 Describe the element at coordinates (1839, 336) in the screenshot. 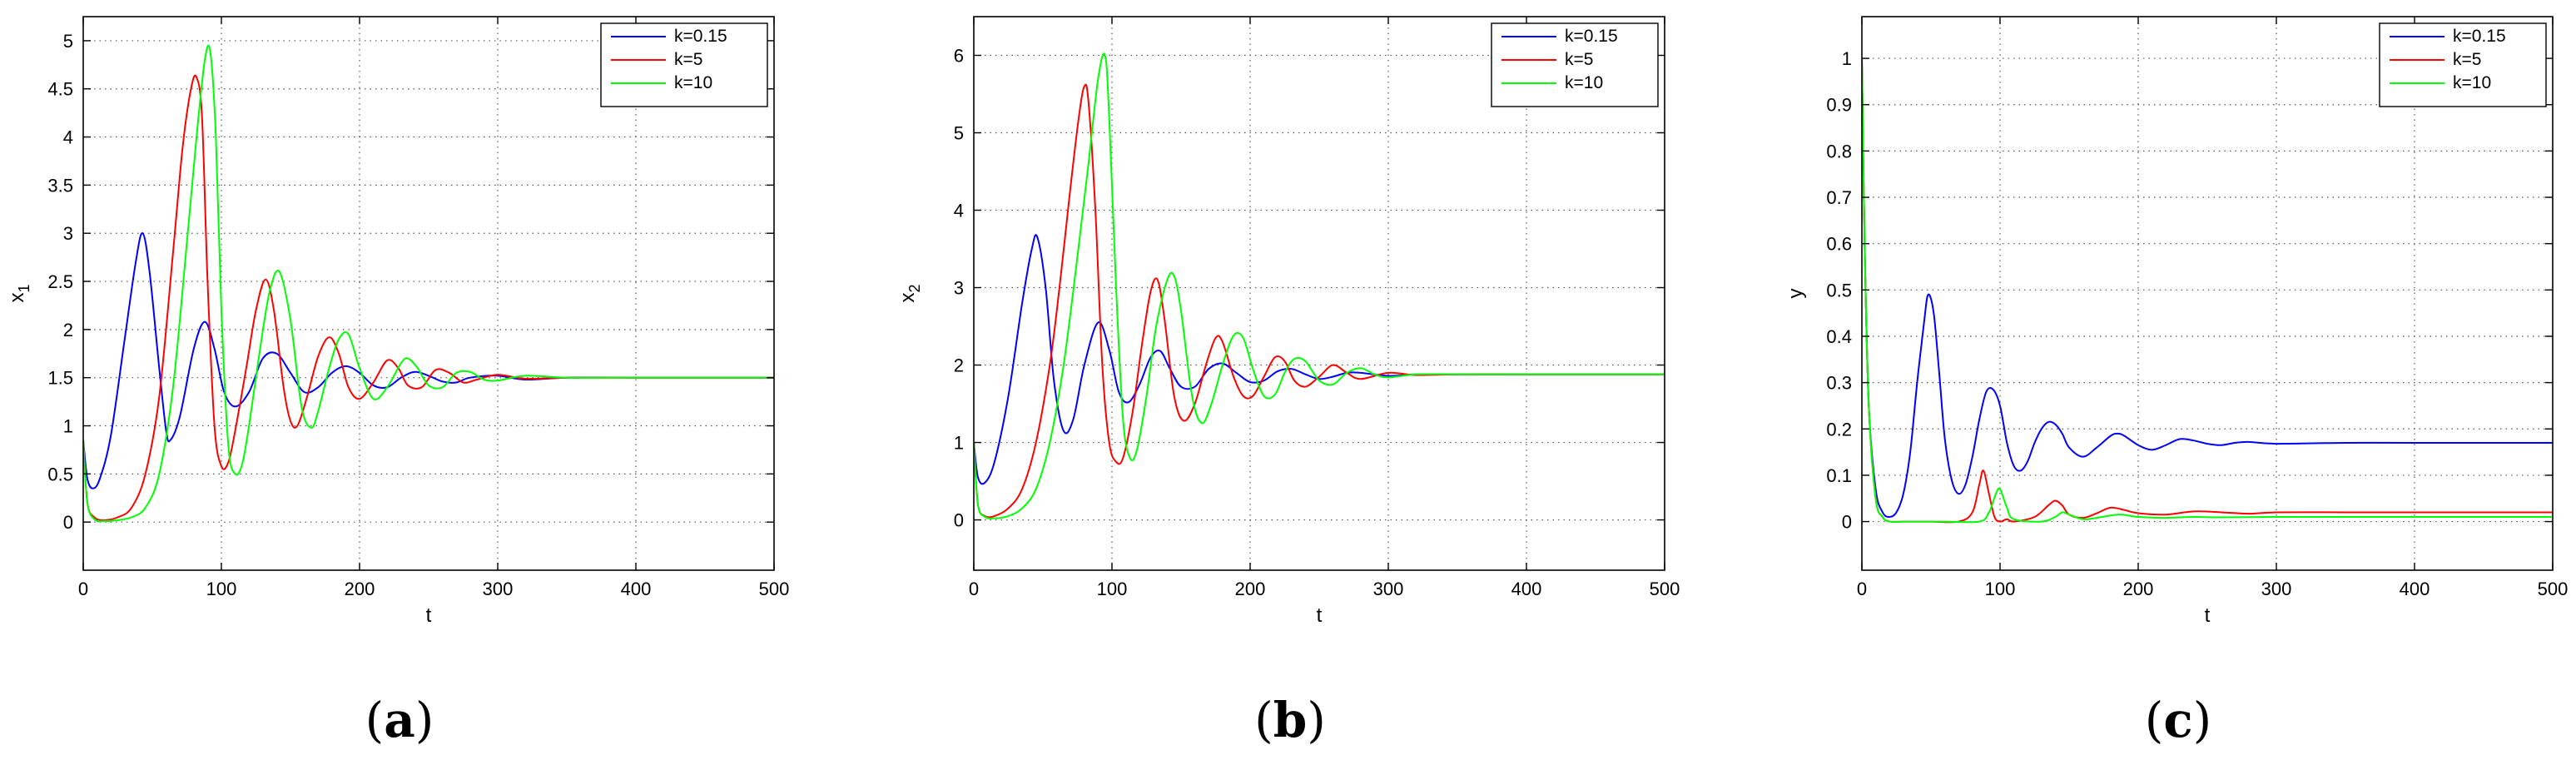

I see `y-tick-label: 0.4` at that location.